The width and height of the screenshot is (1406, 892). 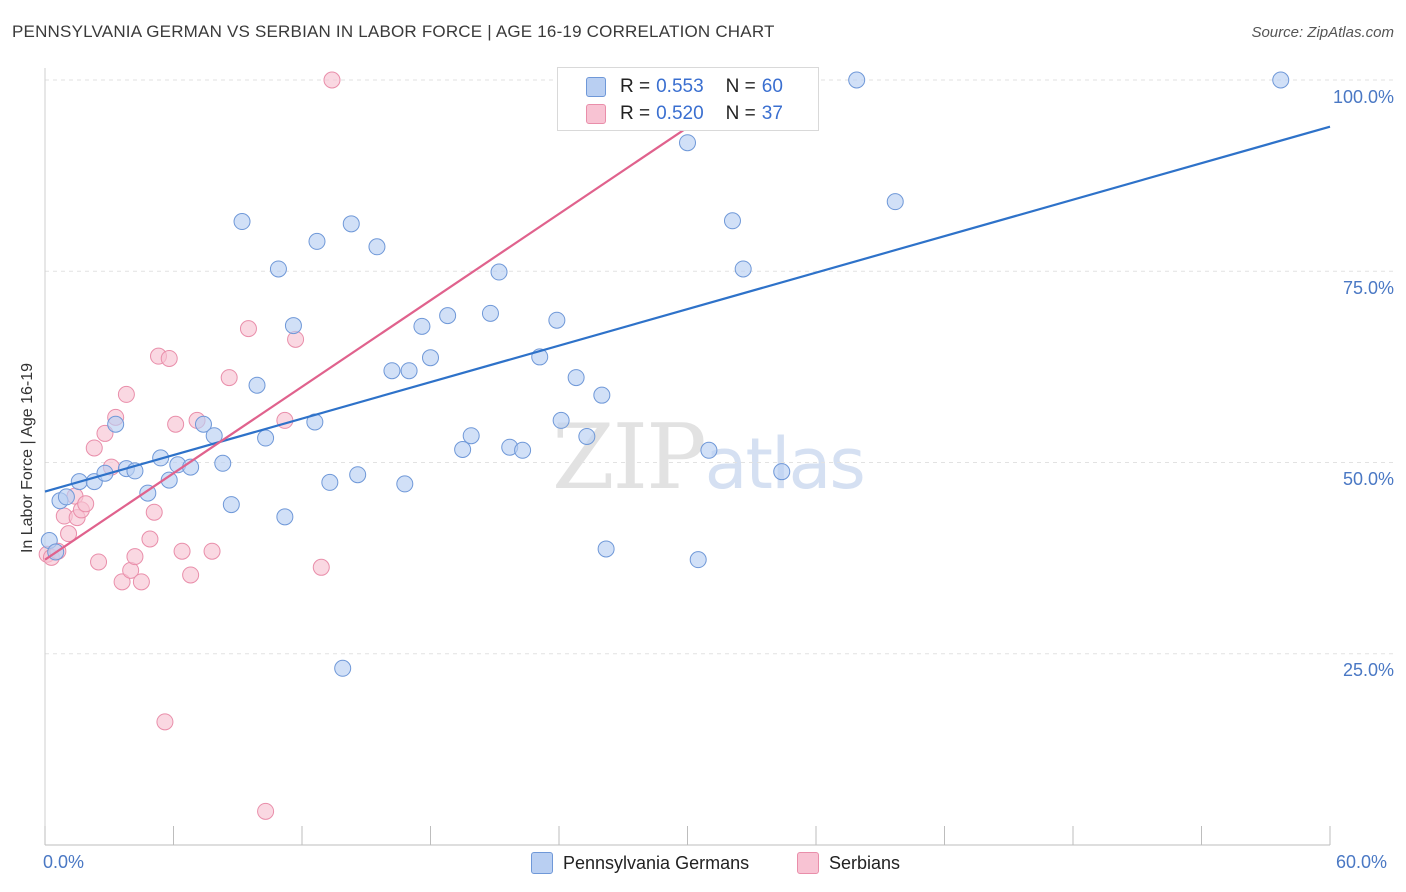 What do you see at coordinates (772, 86) in the screenshot?
I see `legend-n-value: 60` at bounding box center [772, 86].